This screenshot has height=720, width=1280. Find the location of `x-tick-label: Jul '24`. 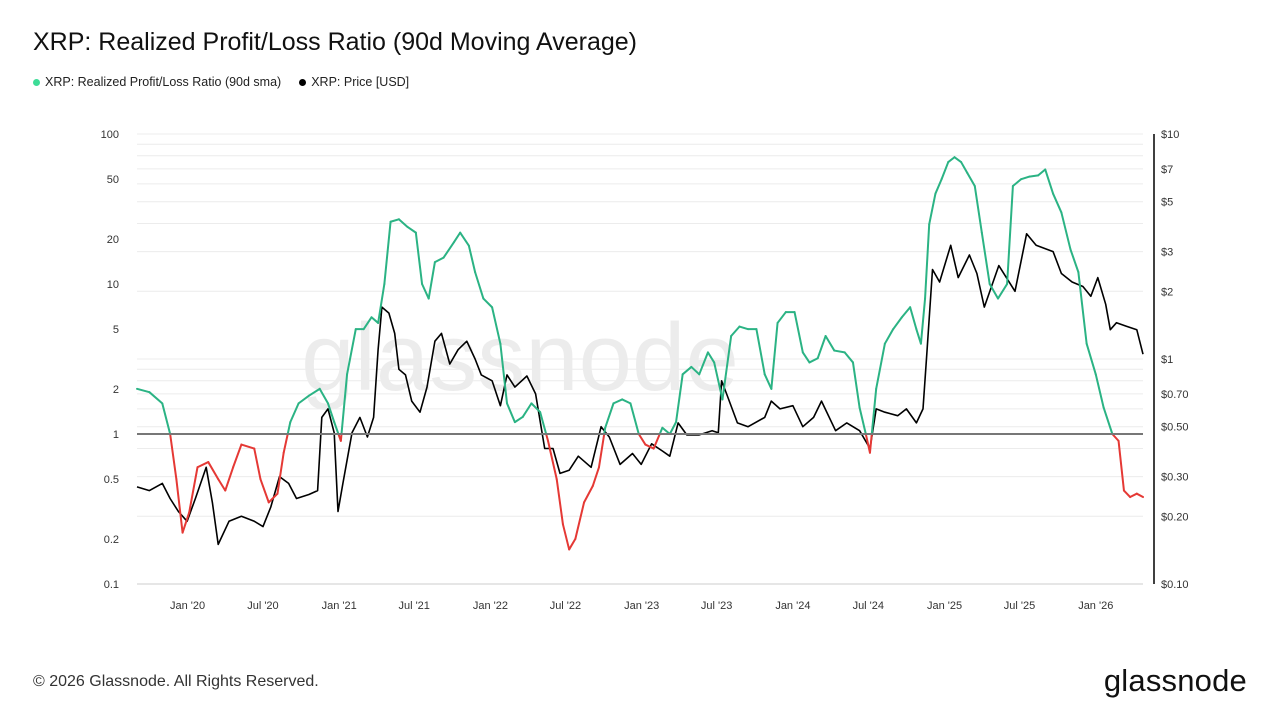

x-tick-label: Jul '24 is located at coordinates (868, 606).